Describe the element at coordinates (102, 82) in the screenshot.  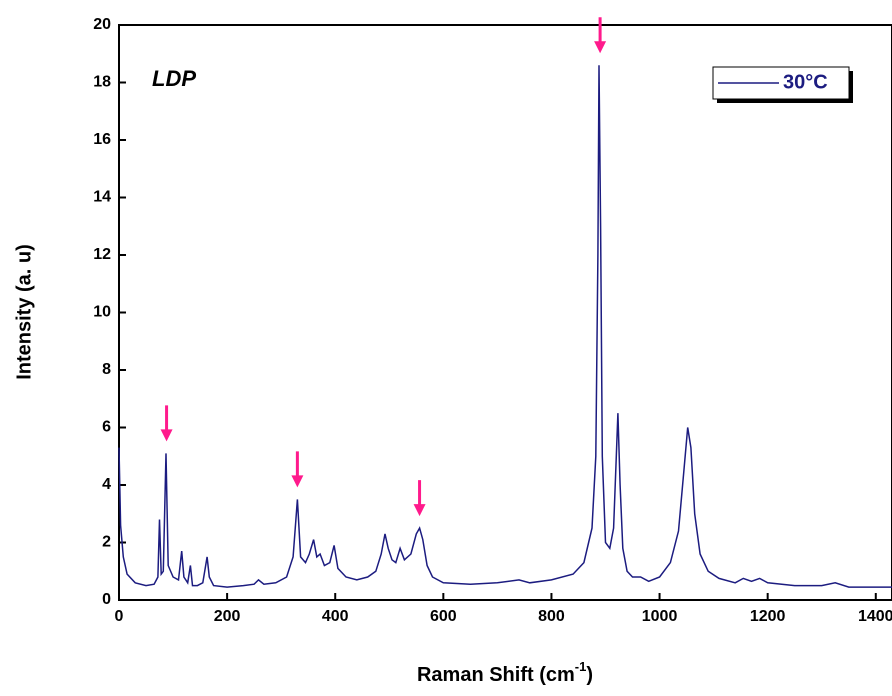
I see `y-tick-label: 18` at that location.